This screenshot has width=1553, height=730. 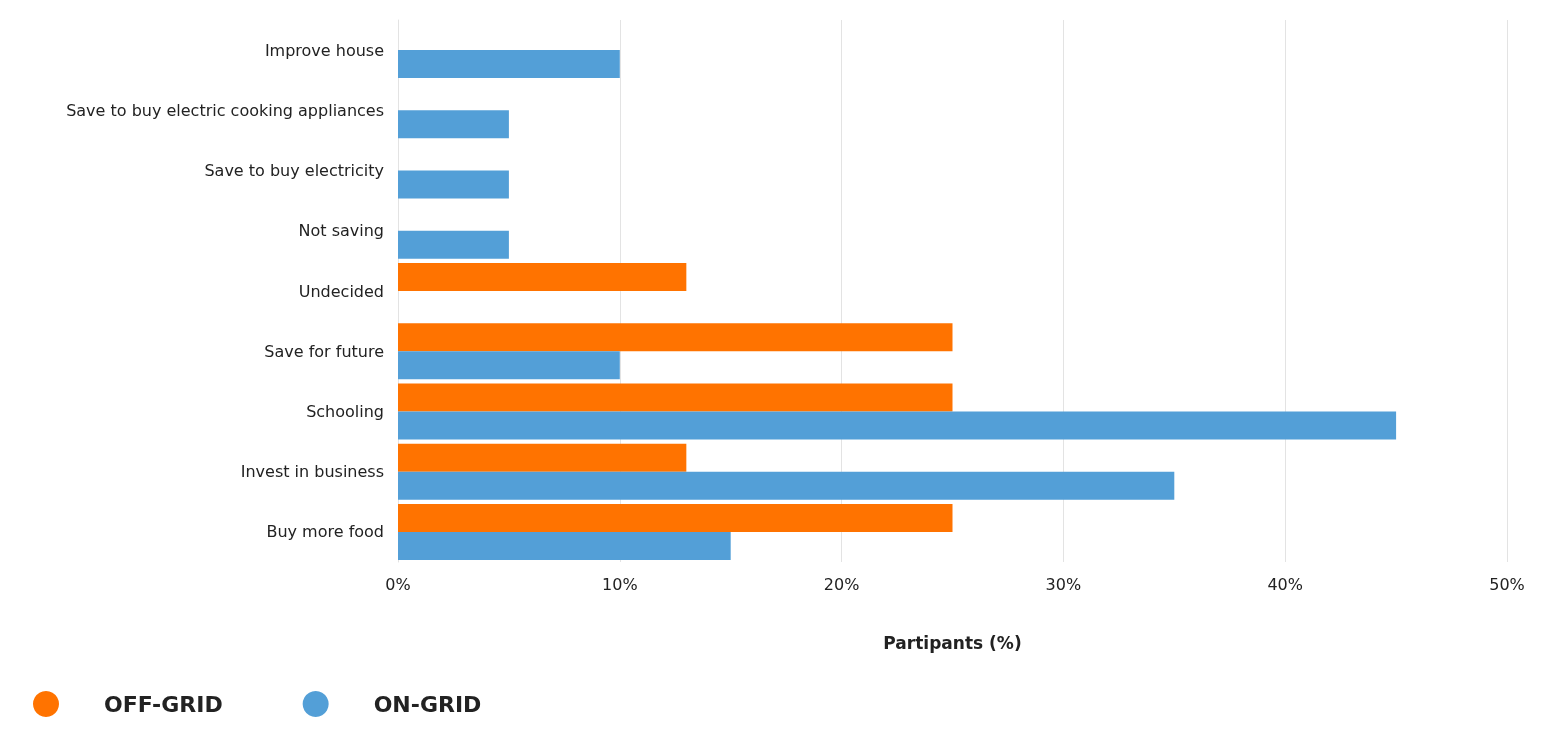 I want to click on legend-label: OFF-GRID, so click(x=163, y=704).